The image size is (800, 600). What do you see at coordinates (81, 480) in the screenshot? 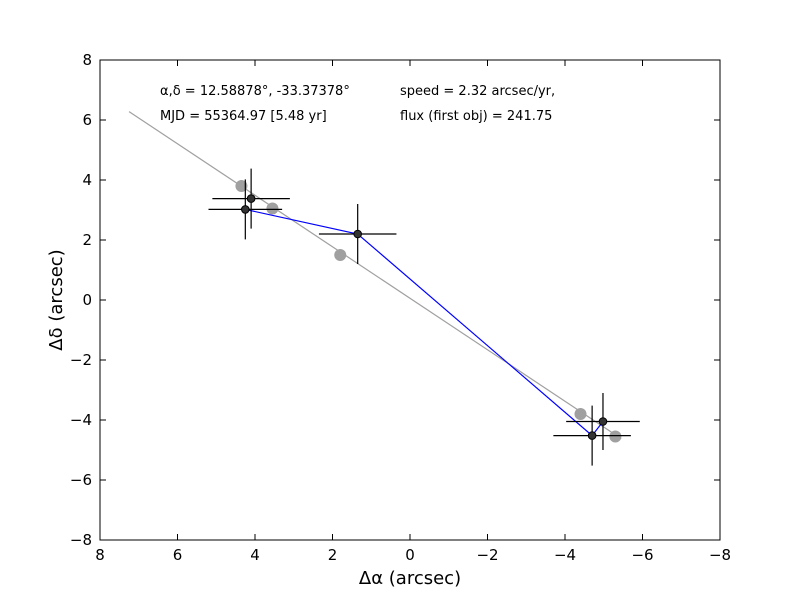
I see `y-tick-label: −6` at bounding box center [81, 480].